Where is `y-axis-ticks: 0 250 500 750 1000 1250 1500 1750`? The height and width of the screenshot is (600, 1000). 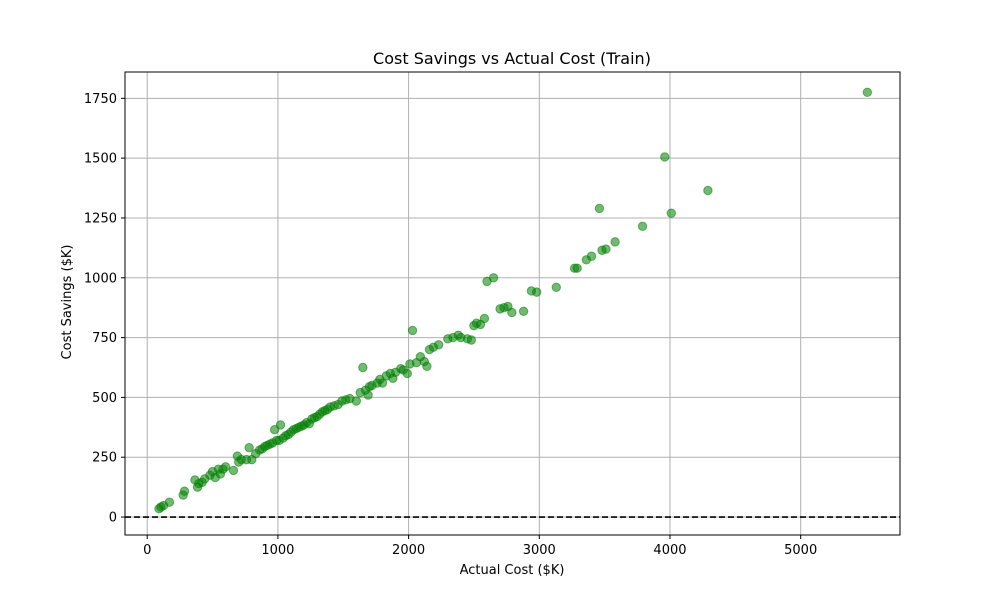
y-axis-ticks: 0 250 500 750 1000 1250 1500 1750 is located at coordinates (104, 309).